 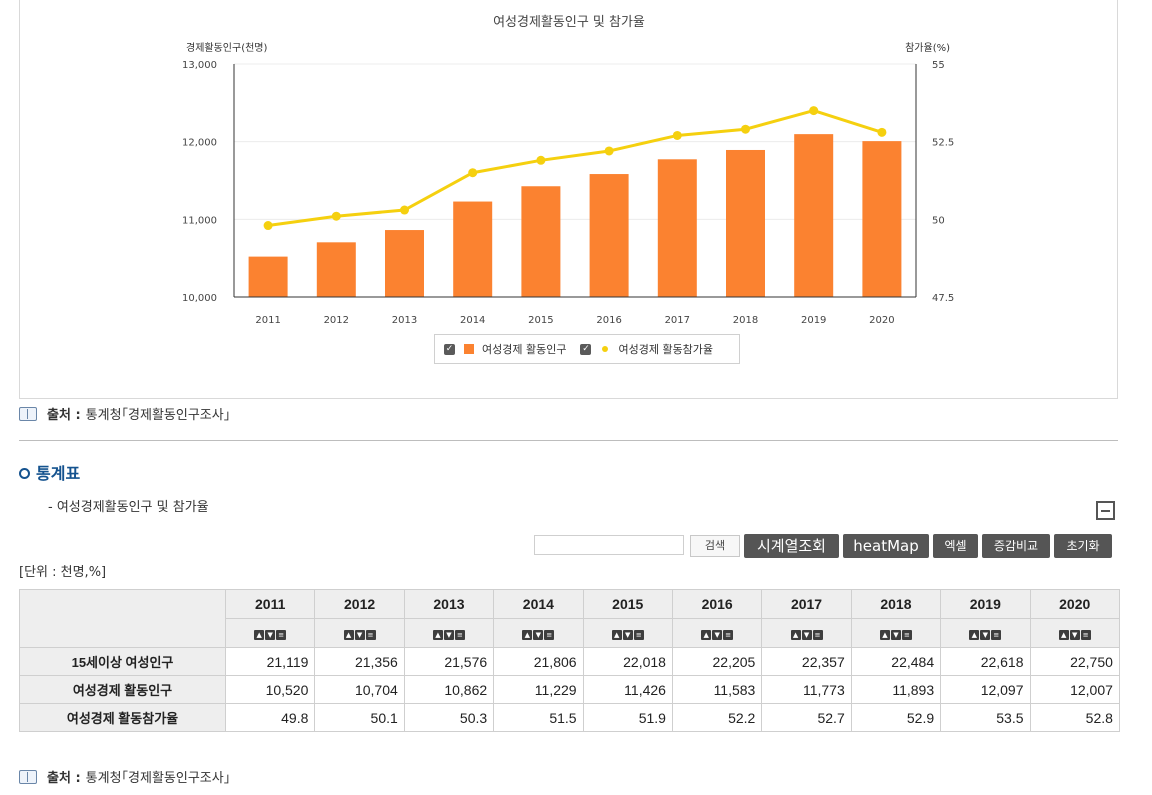 I want to click on y-axis-right-label: 참가율(%), so click(x=927, y=48).